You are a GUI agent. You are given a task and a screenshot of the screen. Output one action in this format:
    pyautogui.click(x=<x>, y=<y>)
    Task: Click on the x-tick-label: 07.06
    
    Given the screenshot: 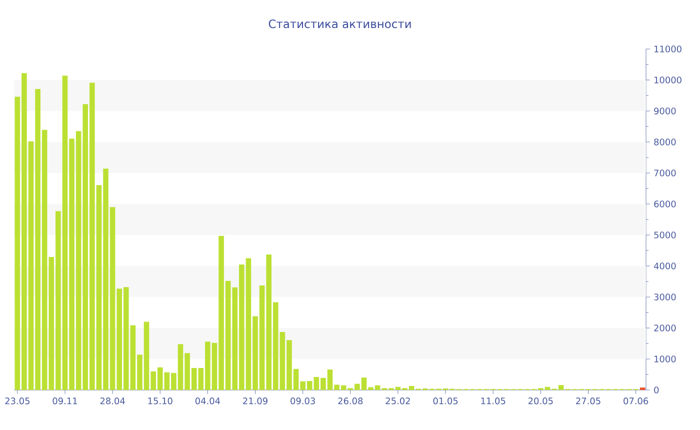 What is the action you would take?
    pyautogui.click(x=636, y=401)
    